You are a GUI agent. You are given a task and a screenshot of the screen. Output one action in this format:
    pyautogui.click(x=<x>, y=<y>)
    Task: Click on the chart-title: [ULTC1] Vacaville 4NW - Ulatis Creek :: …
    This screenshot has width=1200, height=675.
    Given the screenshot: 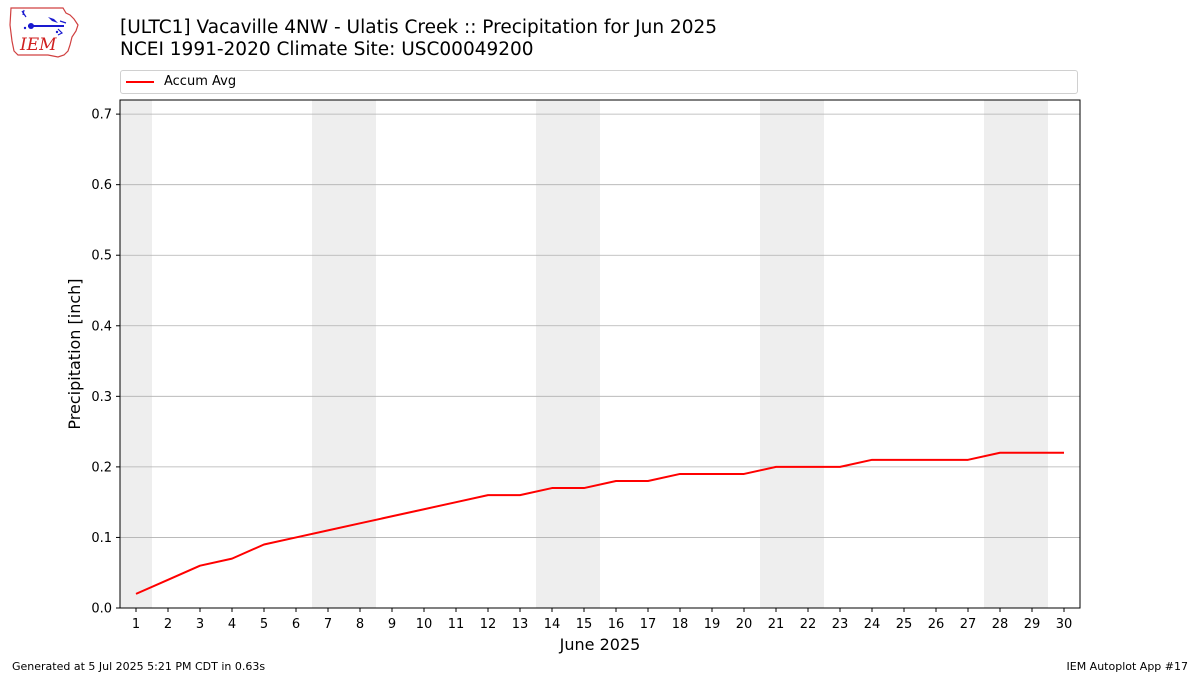 What is the action you would take?
    pyautogui.click(x=418, y=39)
    